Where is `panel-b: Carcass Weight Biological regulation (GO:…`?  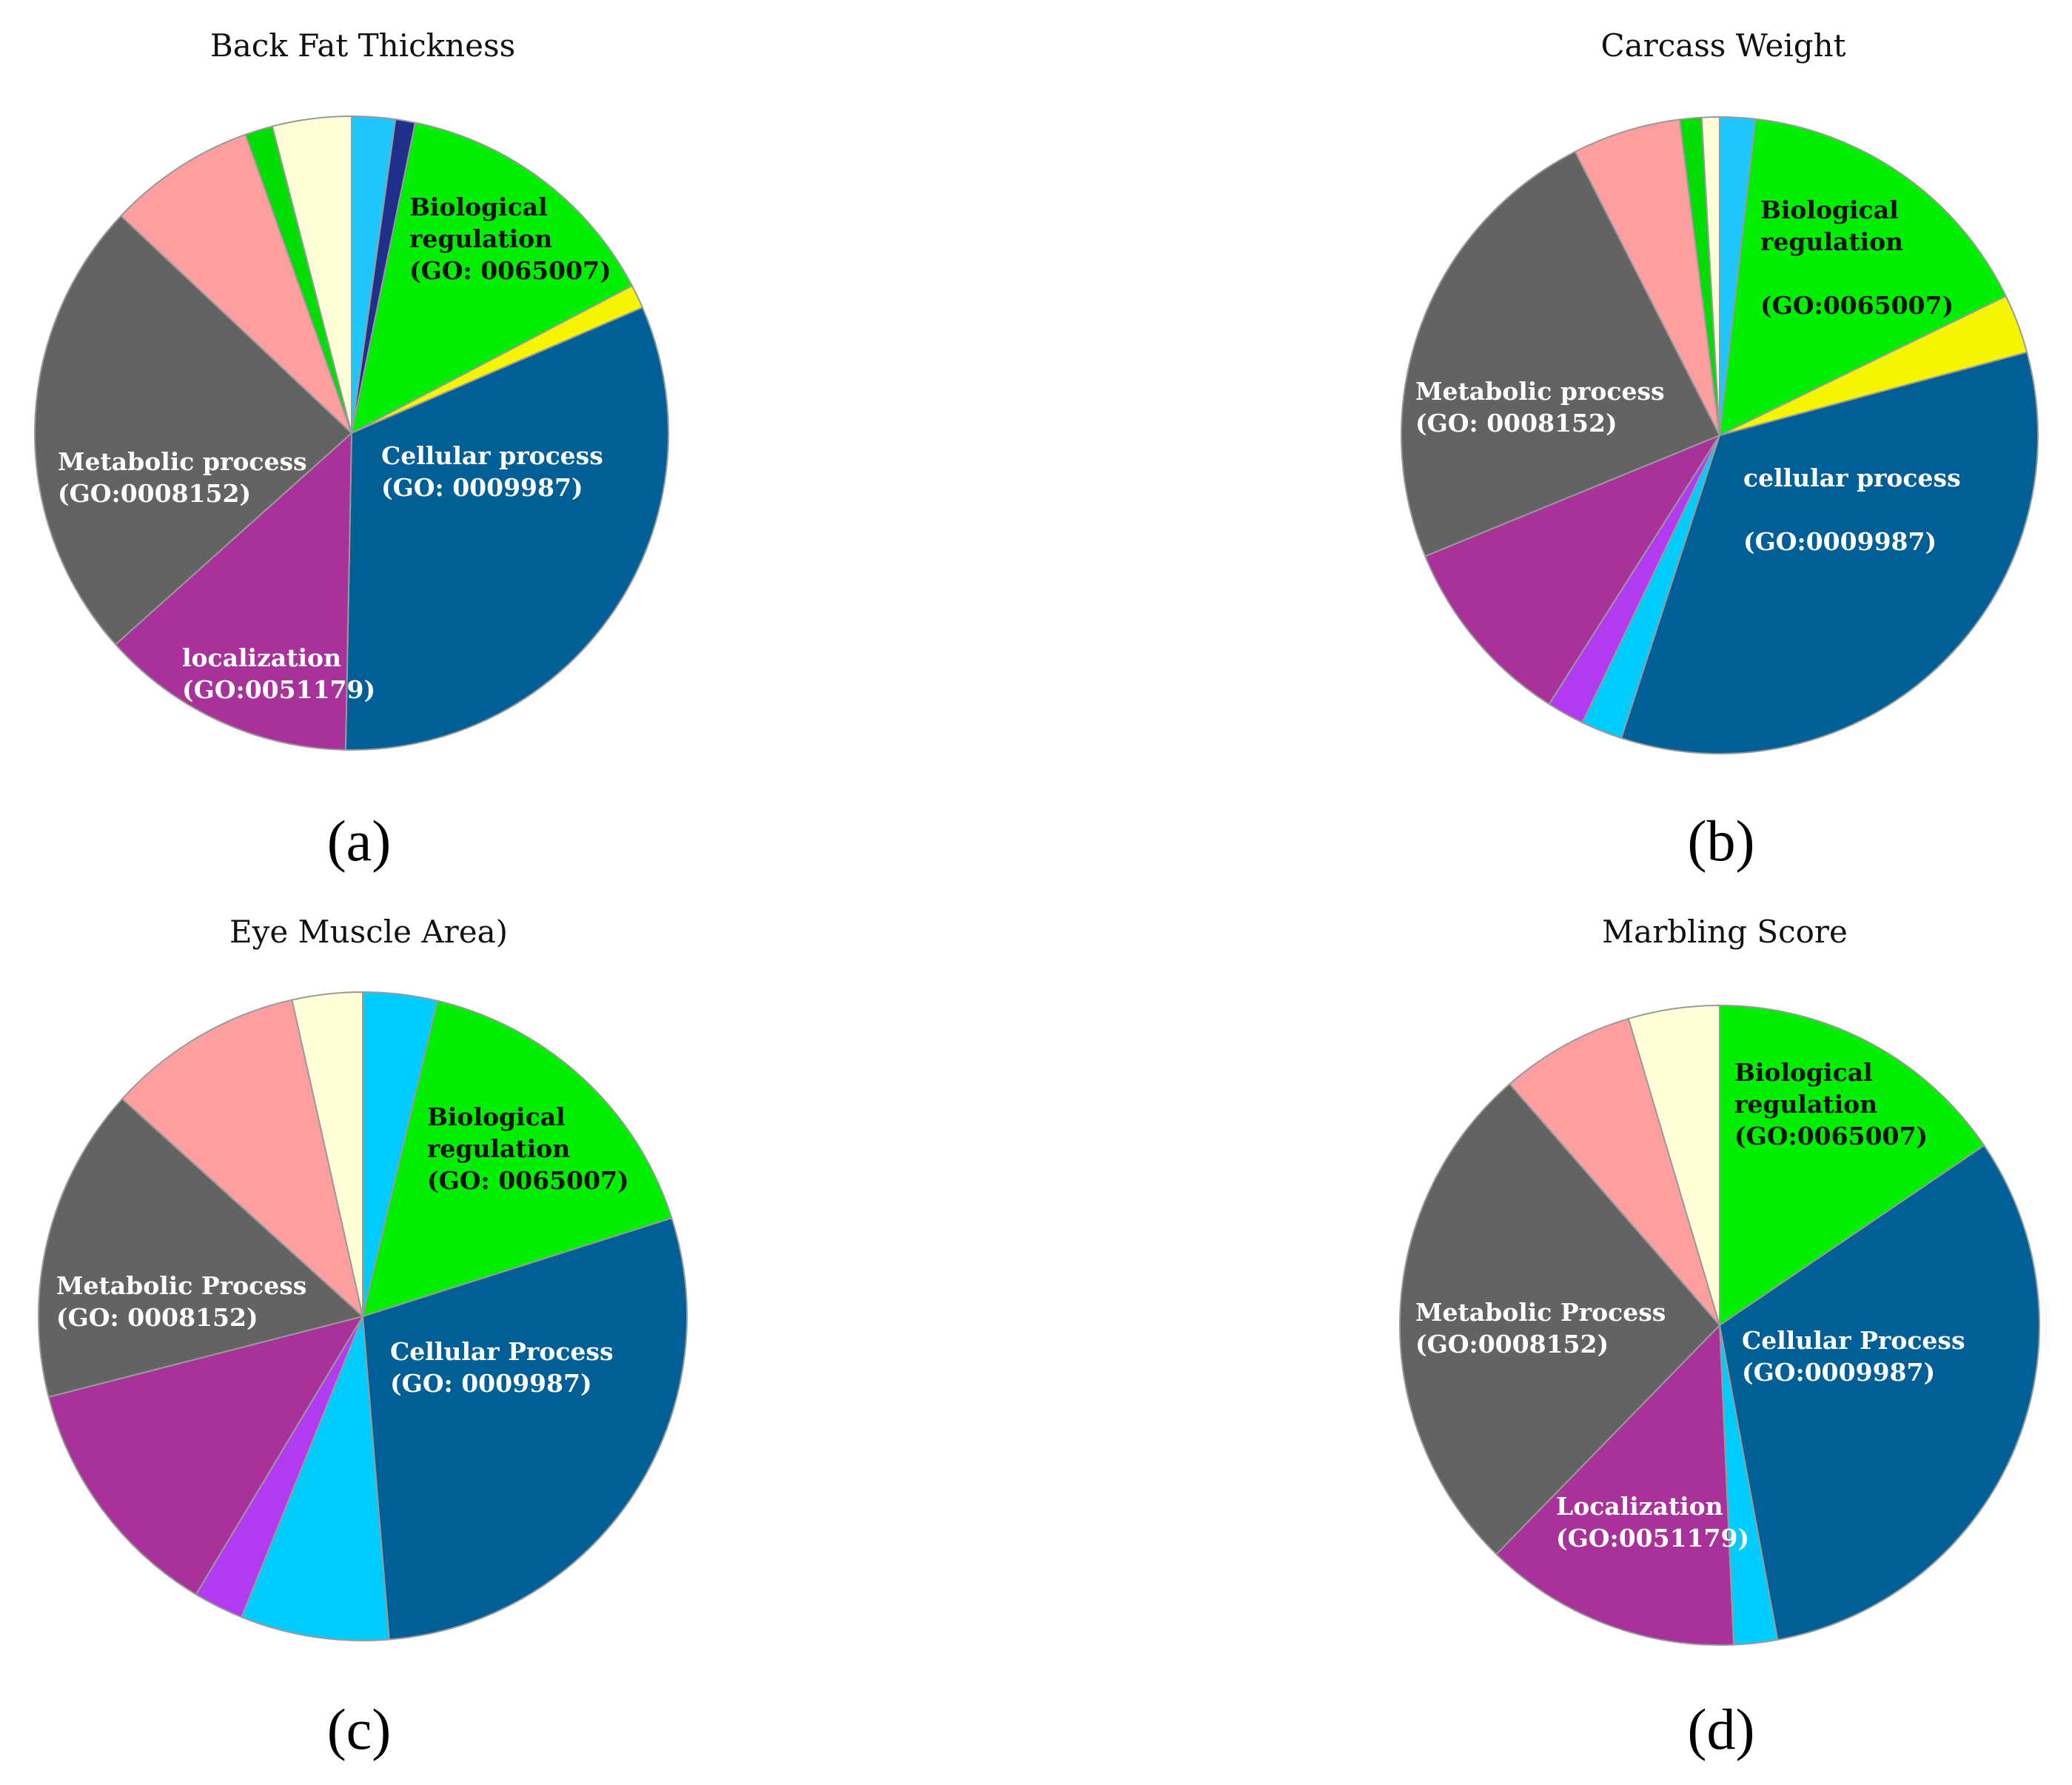
panel-b: Carcass Weight Biological regulation (GO:… is located at coordinates (1720, 450).